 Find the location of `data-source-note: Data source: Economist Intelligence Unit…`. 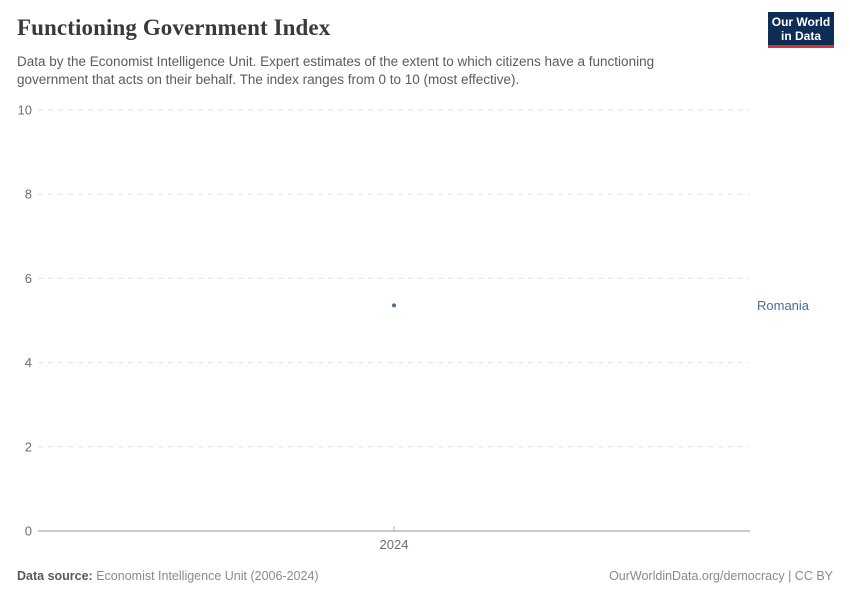

data-source-note: Data source: Economist Intelligence Unit… is located at coordinates (168, 576).